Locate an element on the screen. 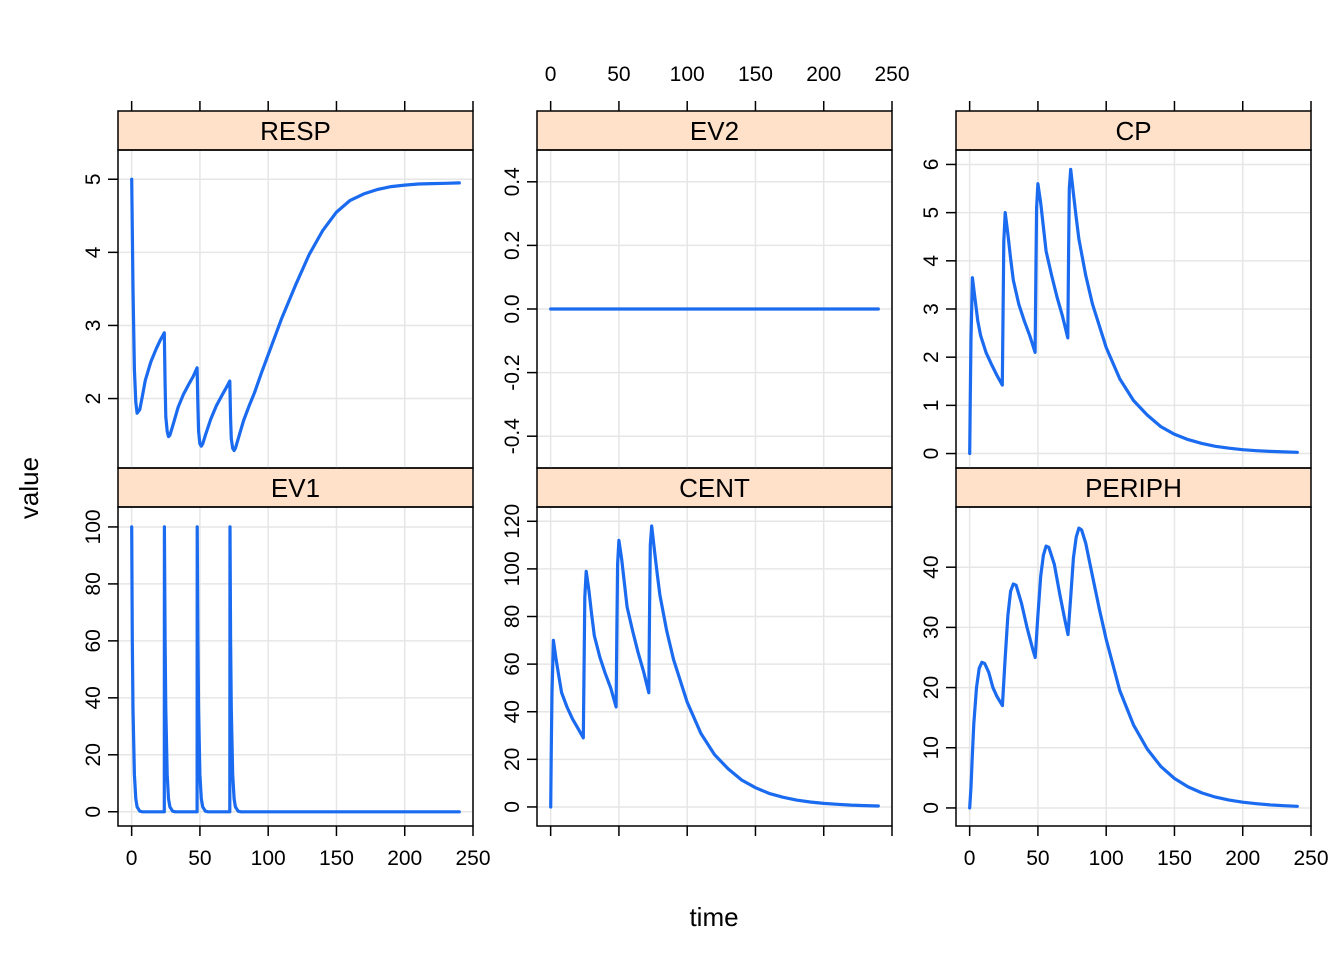 The height and width of the screenshot is (965, 1344). y-tick-label-resp: 5 is located at coordinates (93, 179).